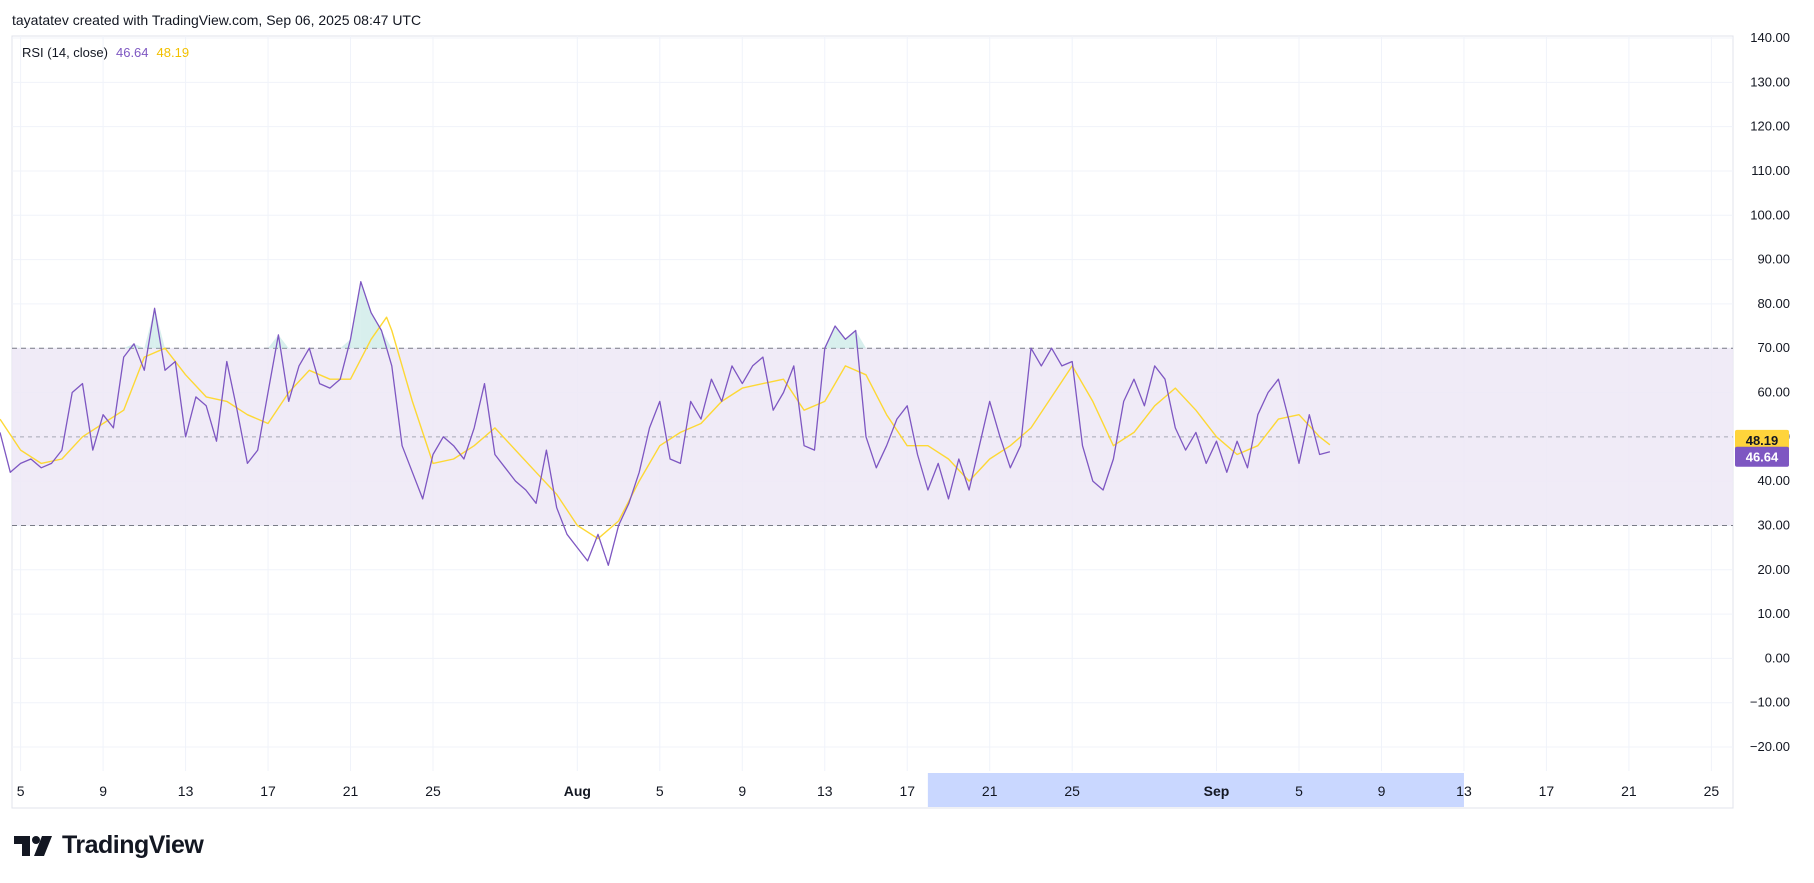 The height and width of the screenshot is (883, 1814). Describe the element at coordinates (868, 791) in the screenshot. I see `time-axis: 5 9 13 17 21 25 Aug 5 9 13 17 21 25 Sep 5 9 13 17 21 25` at that location.